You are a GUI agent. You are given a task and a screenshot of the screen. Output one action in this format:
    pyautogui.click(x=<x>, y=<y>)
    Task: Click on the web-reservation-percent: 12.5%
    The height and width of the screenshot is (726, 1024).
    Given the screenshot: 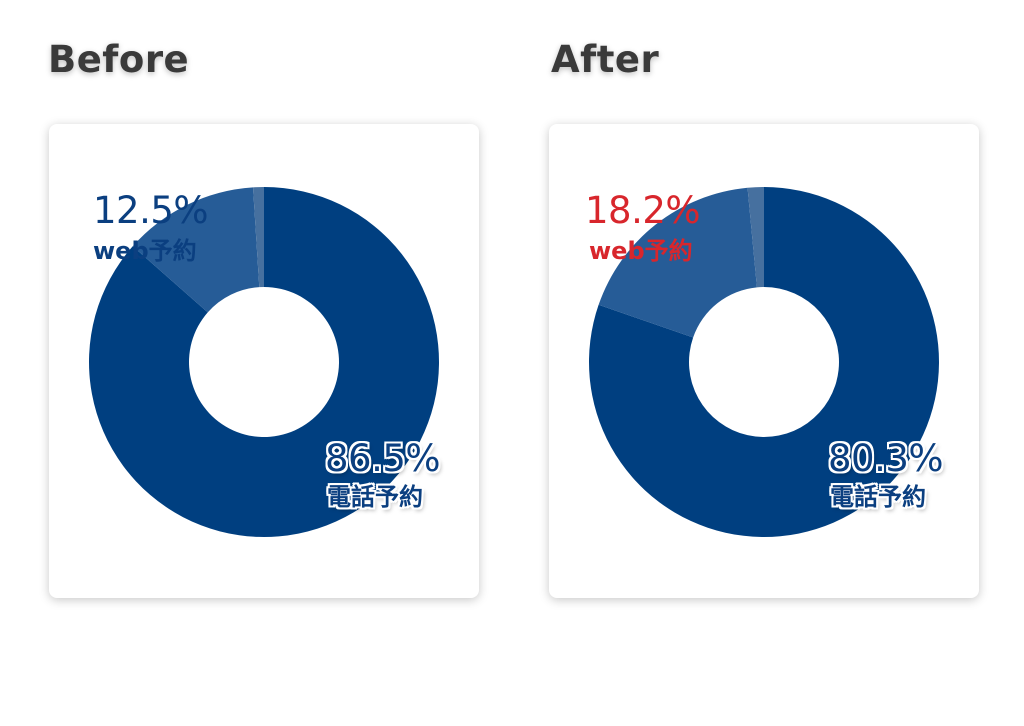 What is the action you would take?
    pyautogui.click(x=151, y=210)
    